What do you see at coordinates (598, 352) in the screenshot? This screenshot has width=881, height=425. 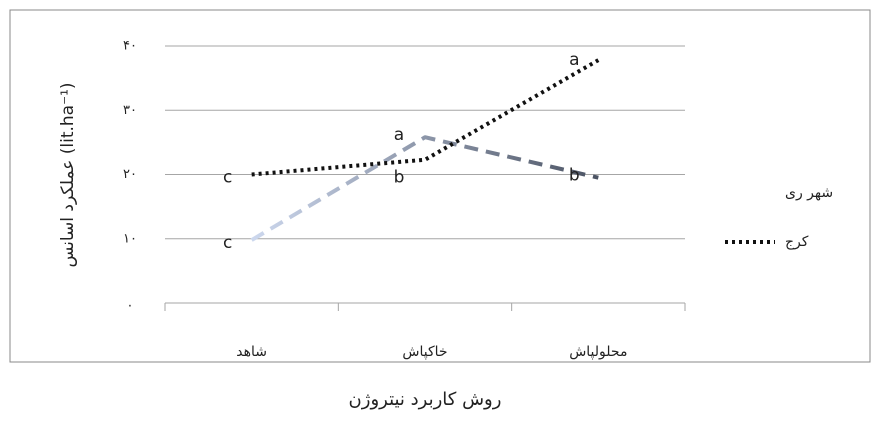 I see `x-tick-label: محلولپاش` at bounding box center [598, 352].